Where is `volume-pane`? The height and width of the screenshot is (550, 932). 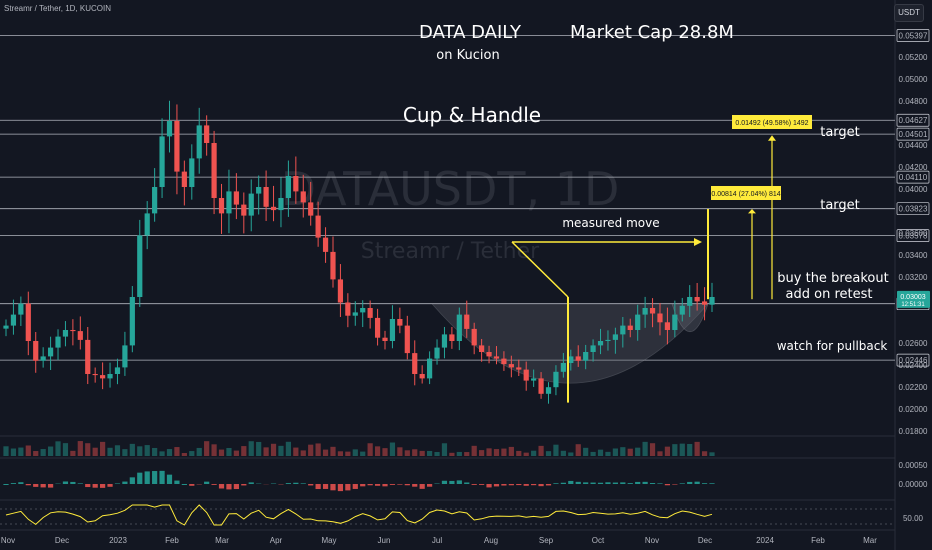
volume-pane is located at coordinates (359, 448).